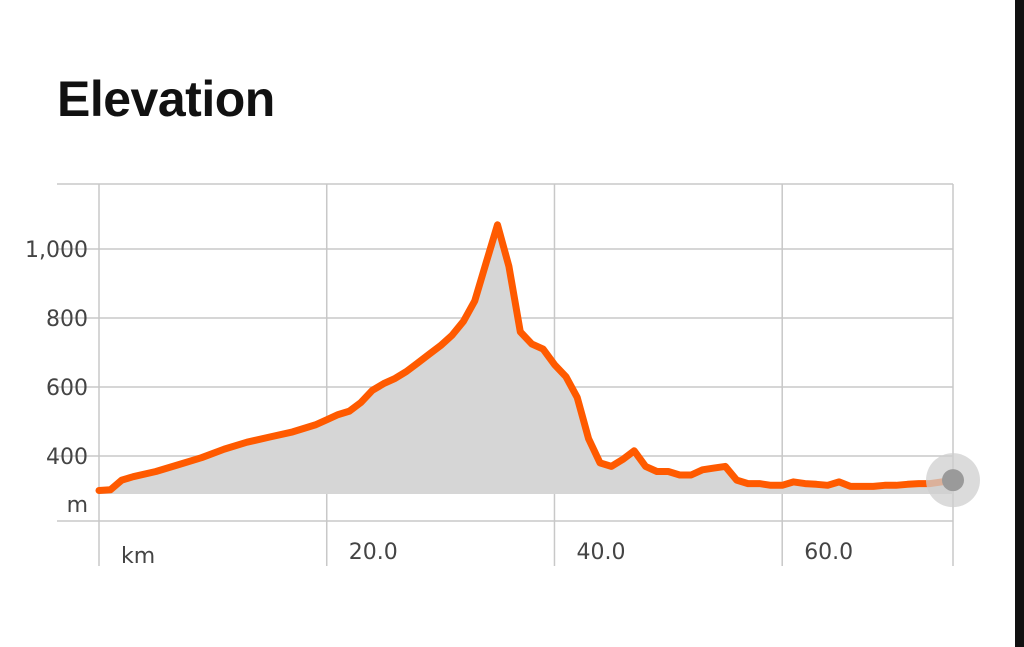 This screenshot has width=1024, height=647. Describe the element at coordinates (1019, 323) in the screenshot. I see `window-edge` at that location.